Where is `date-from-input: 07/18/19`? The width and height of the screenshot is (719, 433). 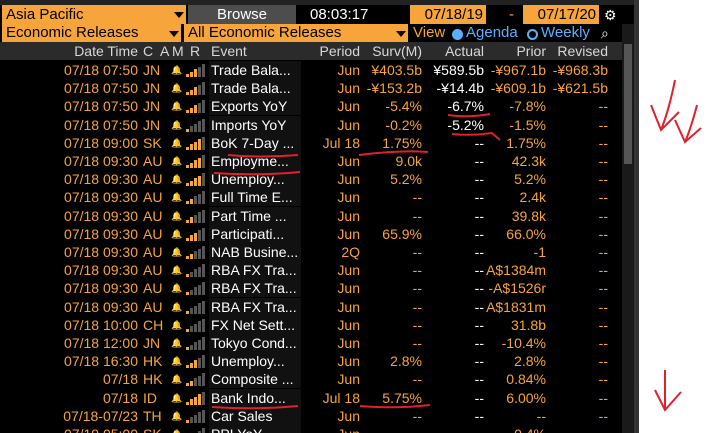 date-from-input: 07/18/19 is located at coordinates (448, 14).